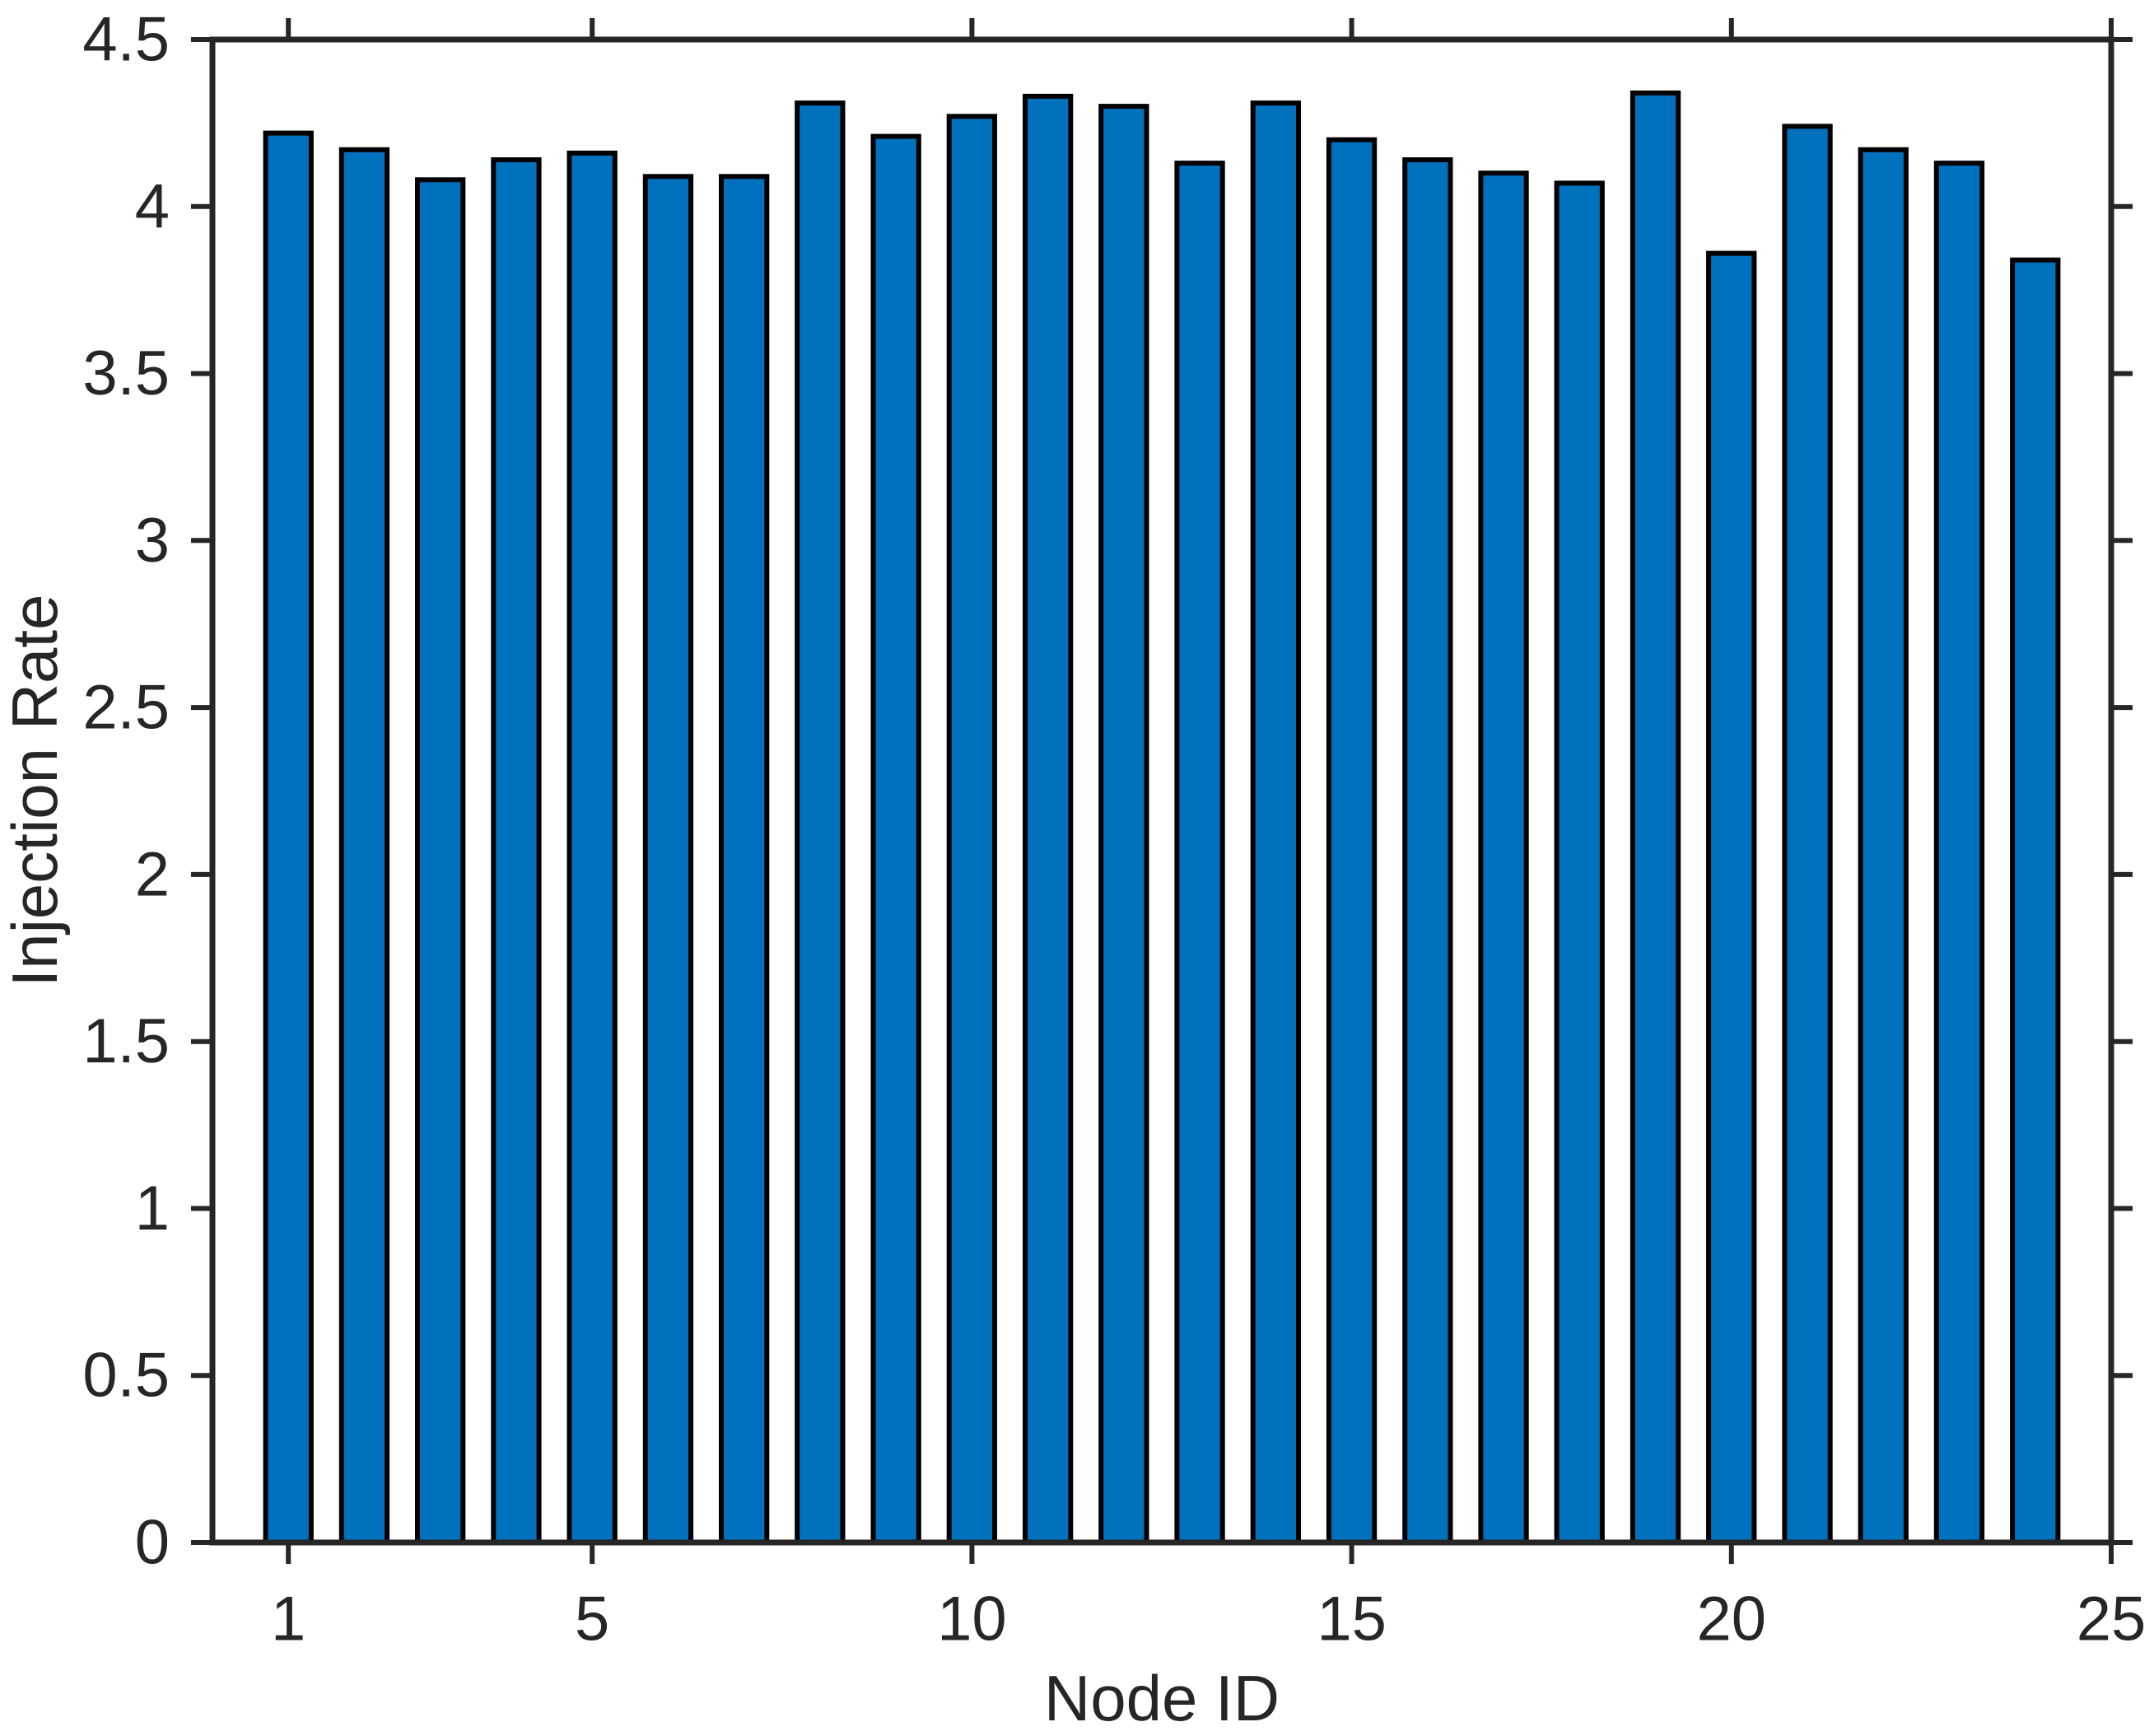 The image size is (2154, 1736). What do you see at coordinates (1162, 1698) in the screenshot?
I see `x-axis-label: Node ID` at bounding box center [1162, 1698].